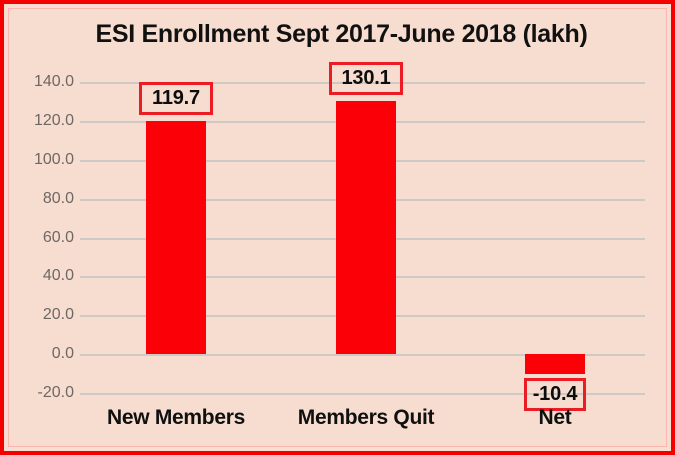 The height and width of the screenshot is (455, 675). Describe the element at coordinates (58, 315) in the screenshot. I see `y-tick-label: 20.0` at that location.